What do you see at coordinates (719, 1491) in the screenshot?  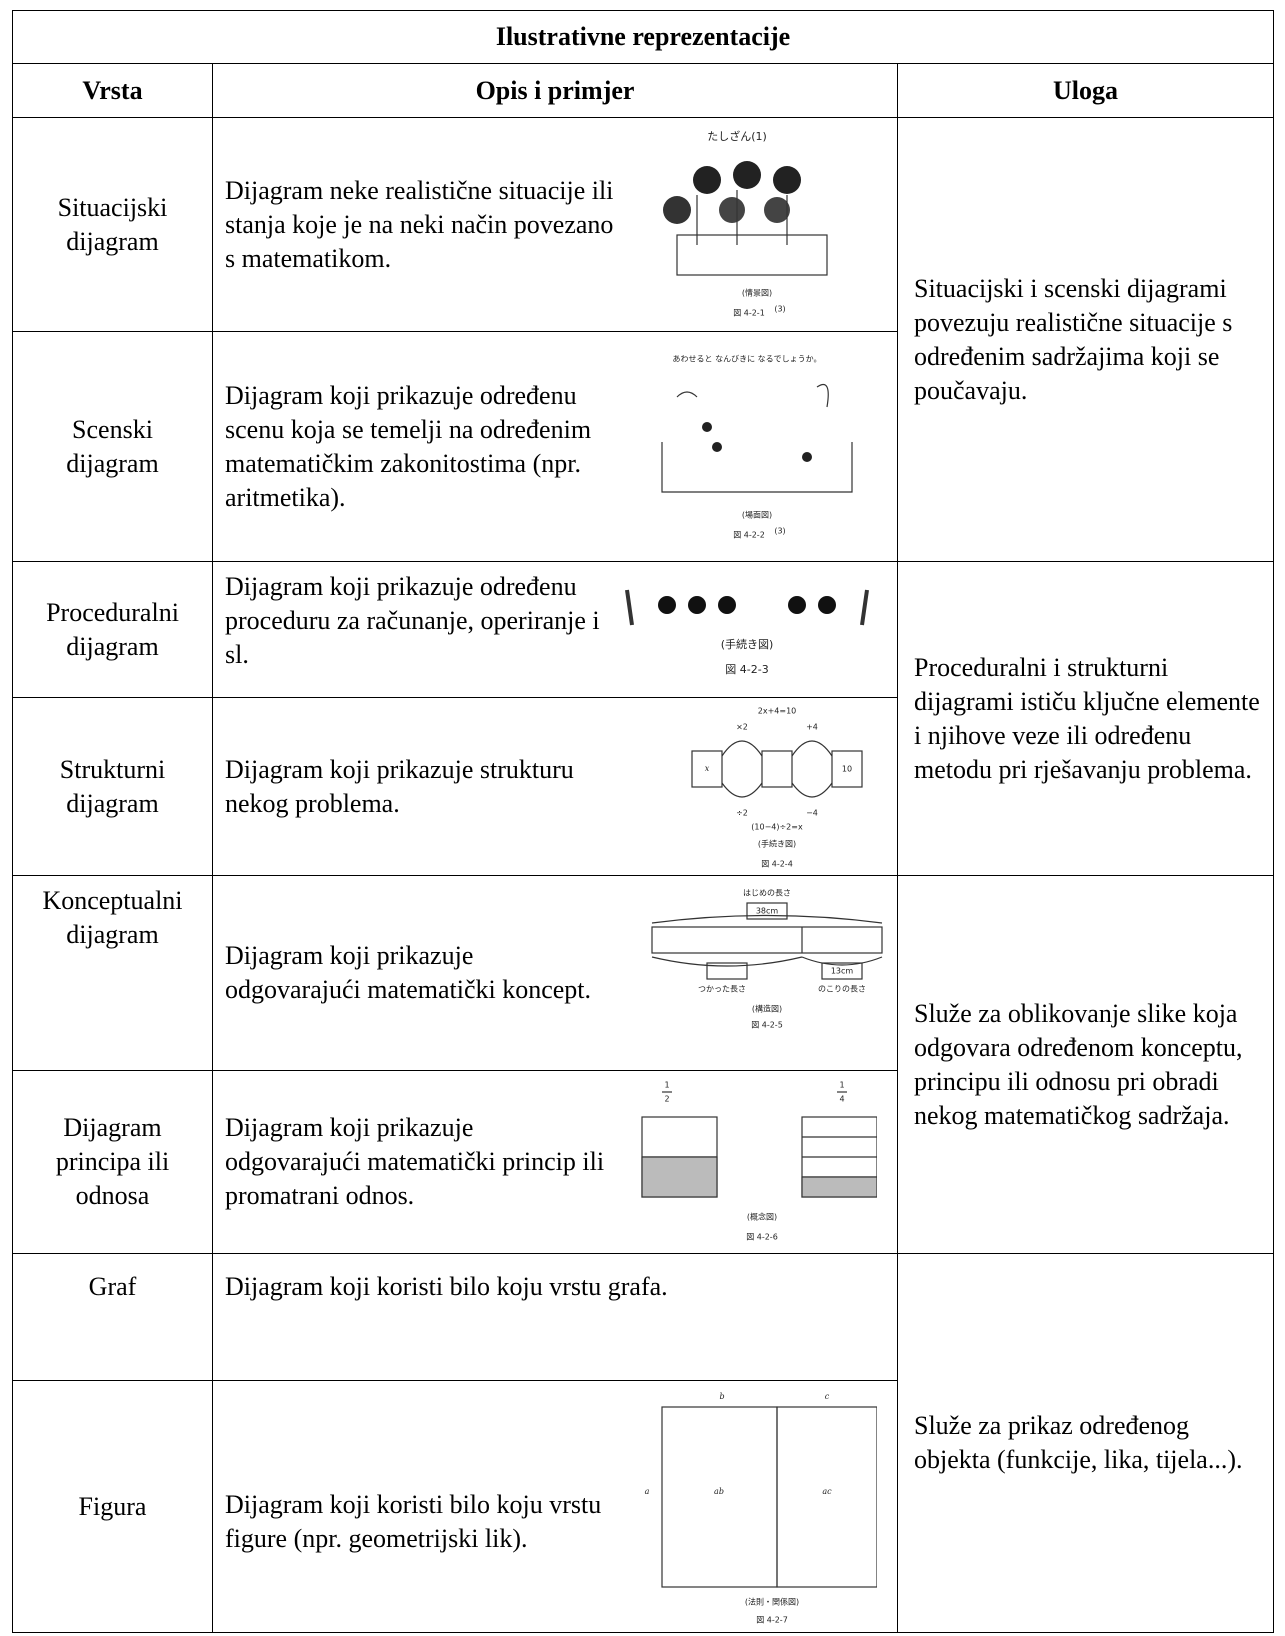 I see `area-label: ab` at bounding box center [719, 1491].